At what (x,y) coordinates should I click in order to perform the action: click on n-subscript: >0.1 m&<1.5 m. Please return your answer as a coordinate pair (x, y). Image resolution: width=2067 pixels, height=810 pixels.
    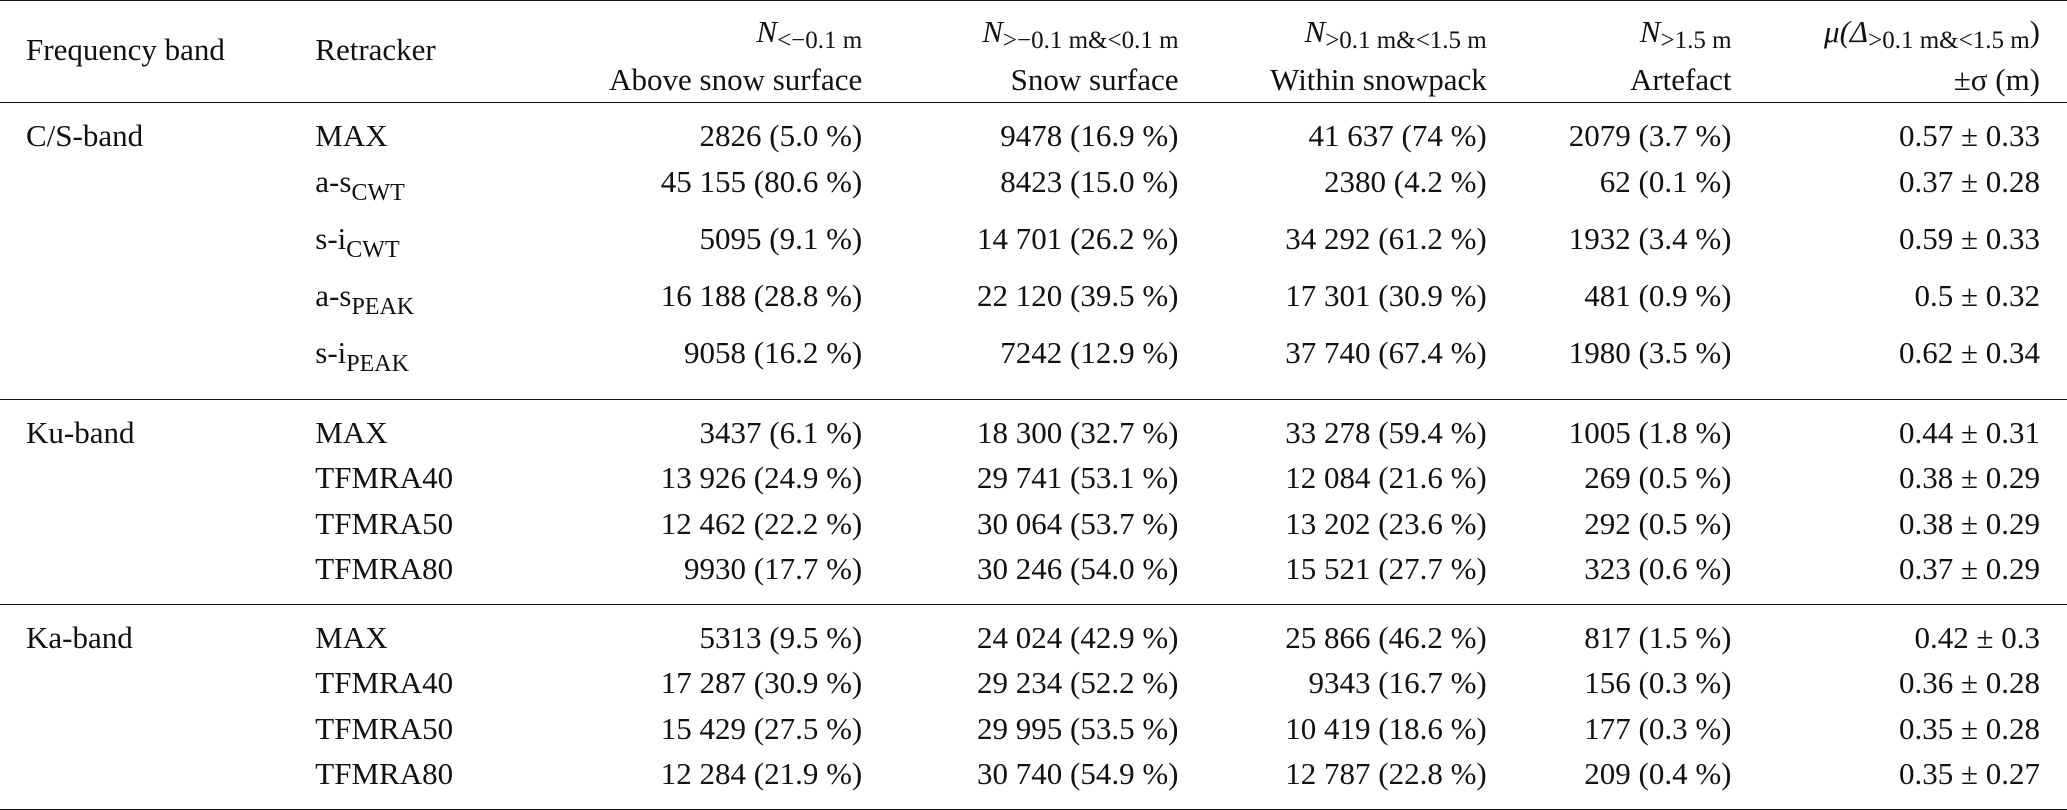
    Looking at the image, I should click on (1406, 40).